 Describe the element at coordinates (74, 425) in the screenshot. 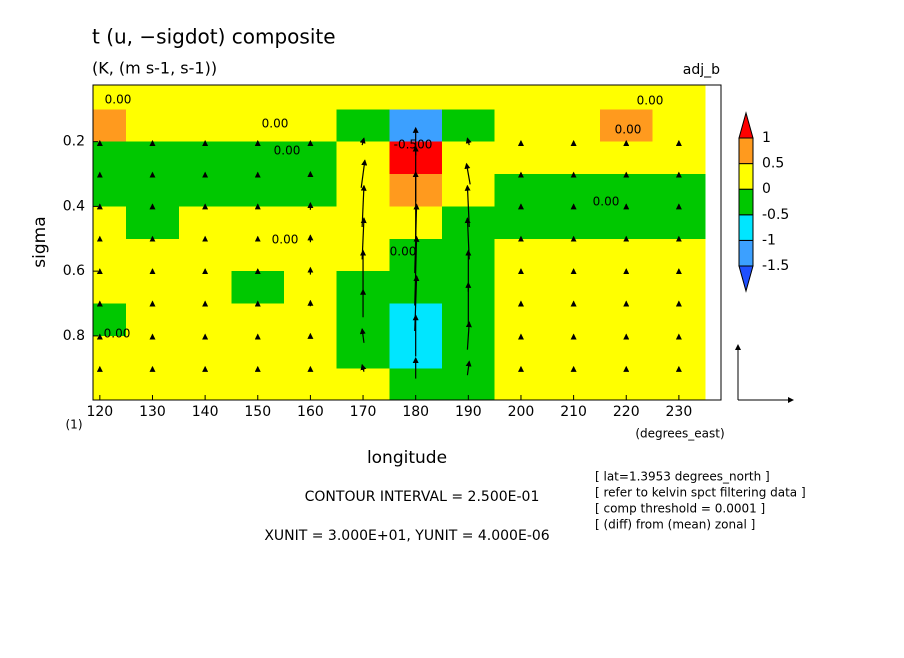

I see `z-label: (1)` at that location.